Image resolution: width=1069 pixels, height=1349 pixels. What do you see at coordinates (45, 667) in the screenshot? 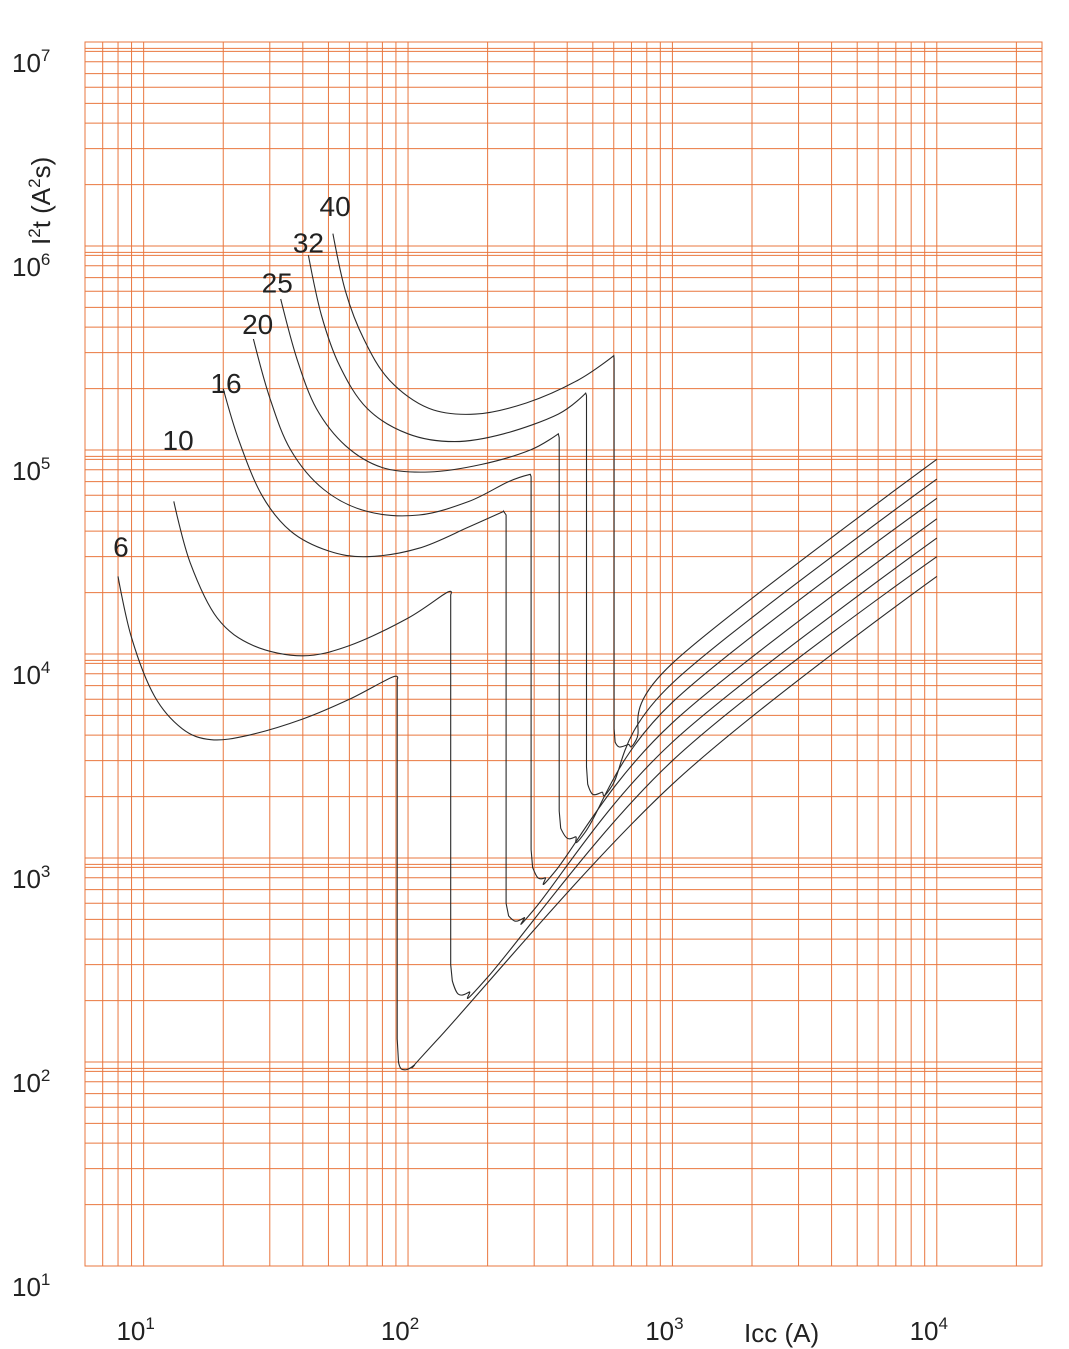
I see `y-tick-label-exp: 4` at bounding box center [45, 667].